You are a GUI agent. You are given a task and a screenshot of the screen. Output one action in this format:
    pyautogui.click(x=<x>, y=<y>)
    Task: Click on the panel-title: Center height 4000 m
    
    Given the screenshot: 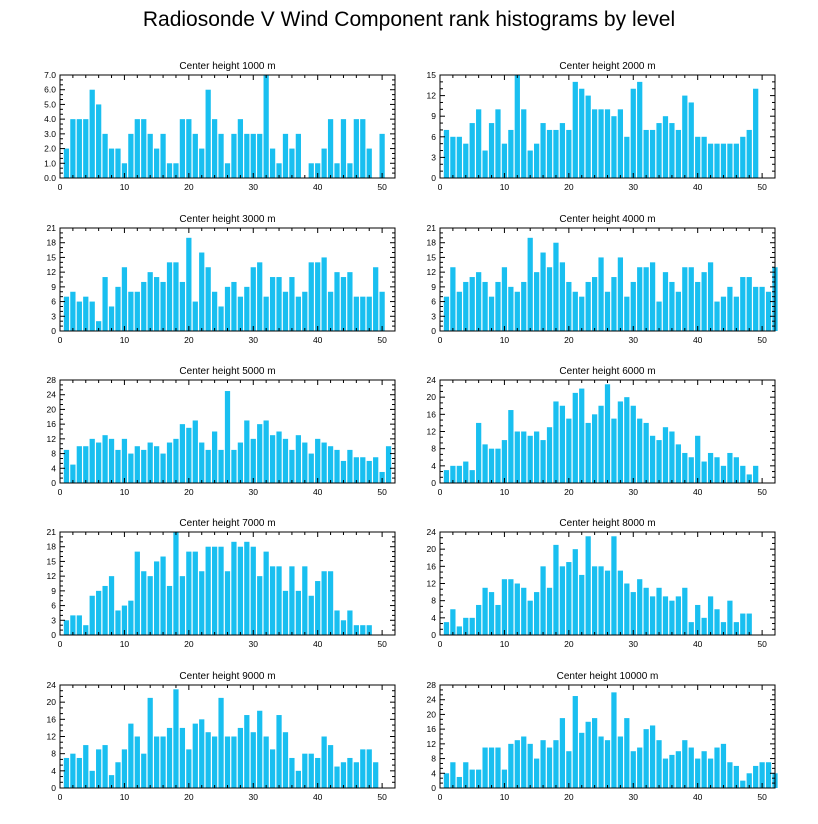 What is the action you would take?
    pyautogui.click(x=607, y=219)
    